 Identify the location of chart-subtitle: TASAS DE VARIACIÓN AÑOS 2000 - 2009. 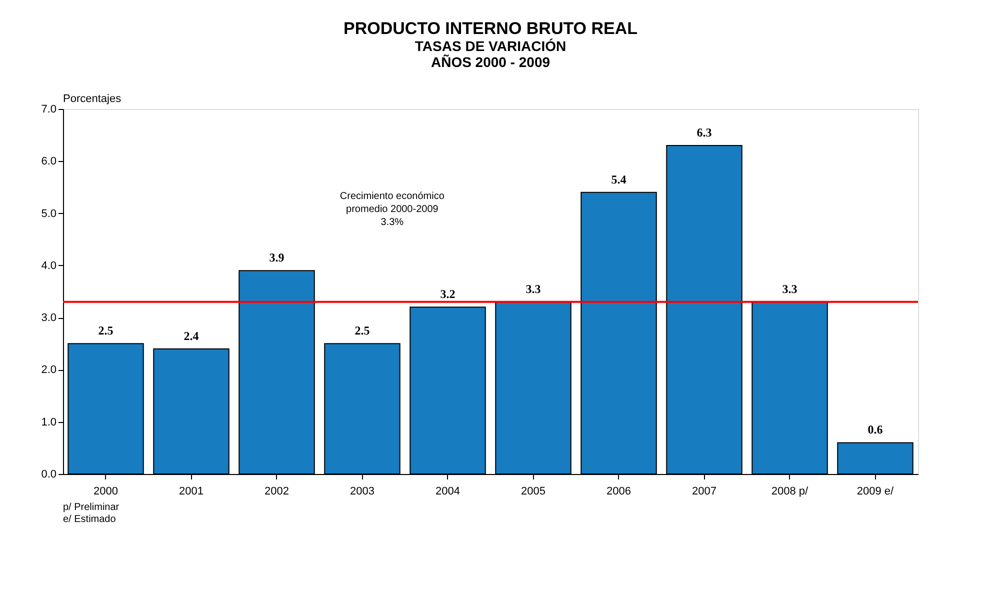
(490, 54).